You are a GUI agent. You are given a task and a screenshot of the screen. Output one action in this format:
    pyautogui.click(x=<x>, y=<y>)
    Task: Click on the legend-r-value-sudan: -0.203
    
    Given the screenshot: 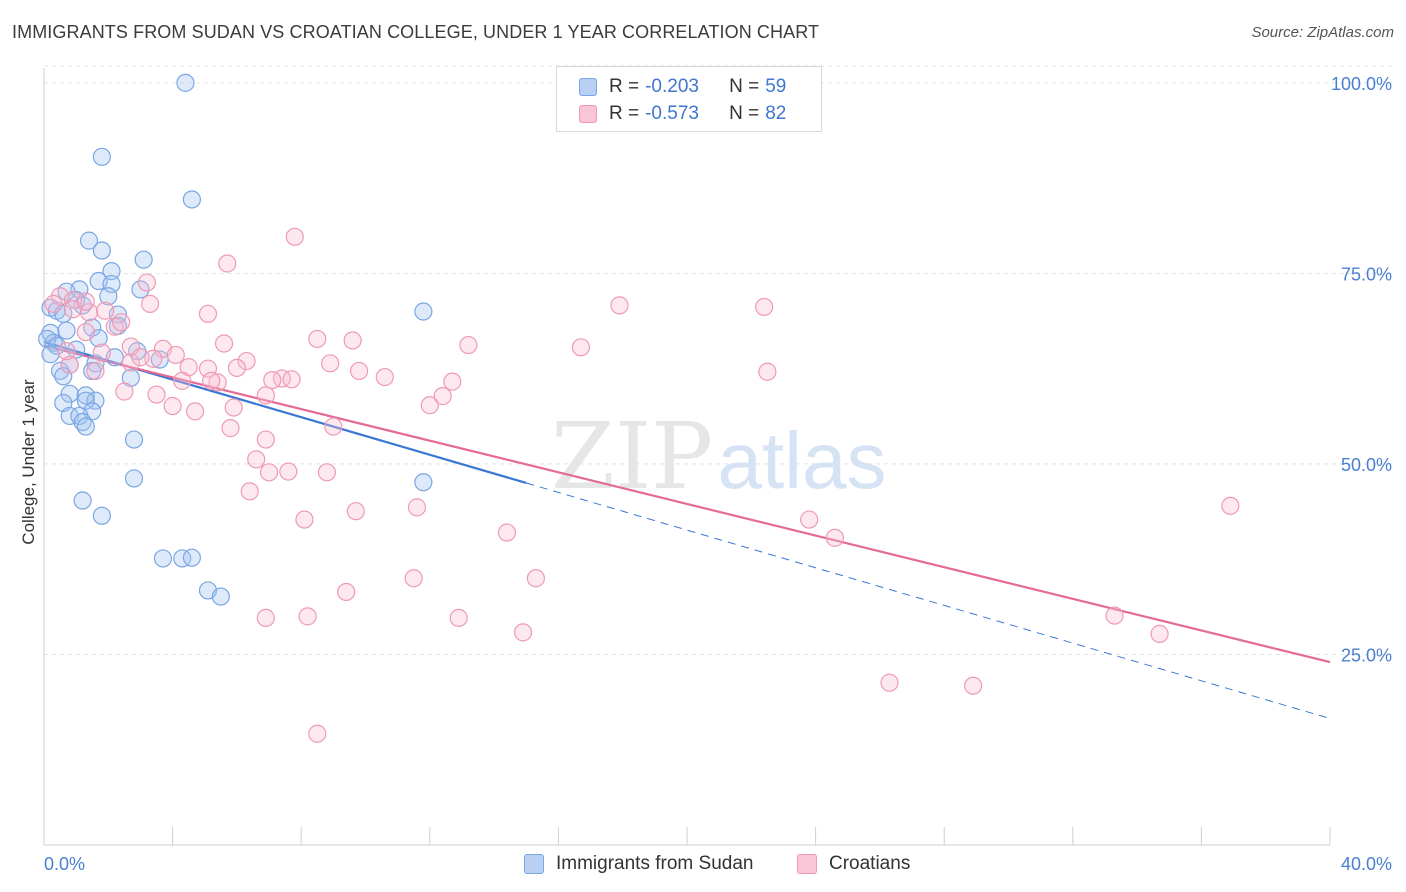 What is the action you would take?
    pyautogui.click(x=672, y=86)
    